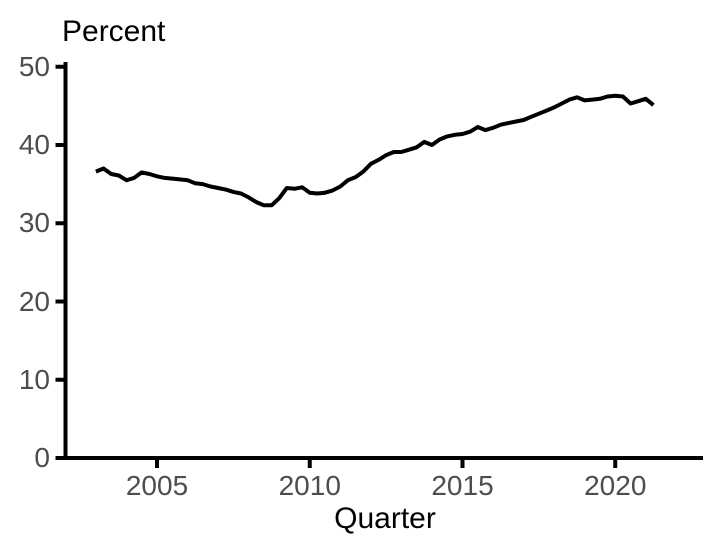 This screenshot has width=725, height=559. What do you see at coordinates (34, 66) in the screenshot?
I see `y-tick-label: 50` at bounding box center [34, 66].